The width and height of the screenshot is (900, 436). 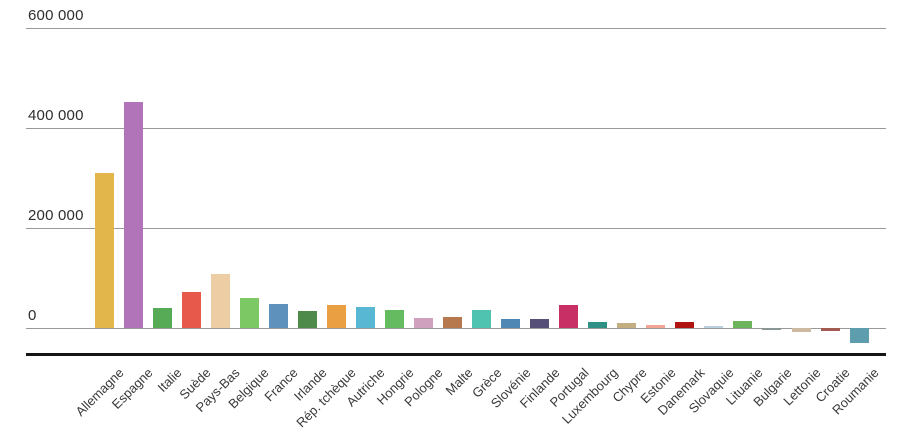 I want to click on bar-chypre, so click(x=627, y=325).